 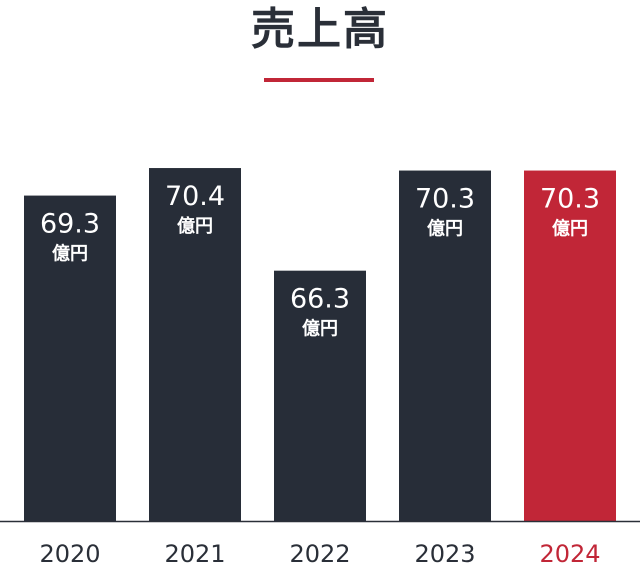 What do you see at coordinates (70, 224) in the screenshot?
I see `value-label-2020: 69.3` at bounding box center [70, 224].